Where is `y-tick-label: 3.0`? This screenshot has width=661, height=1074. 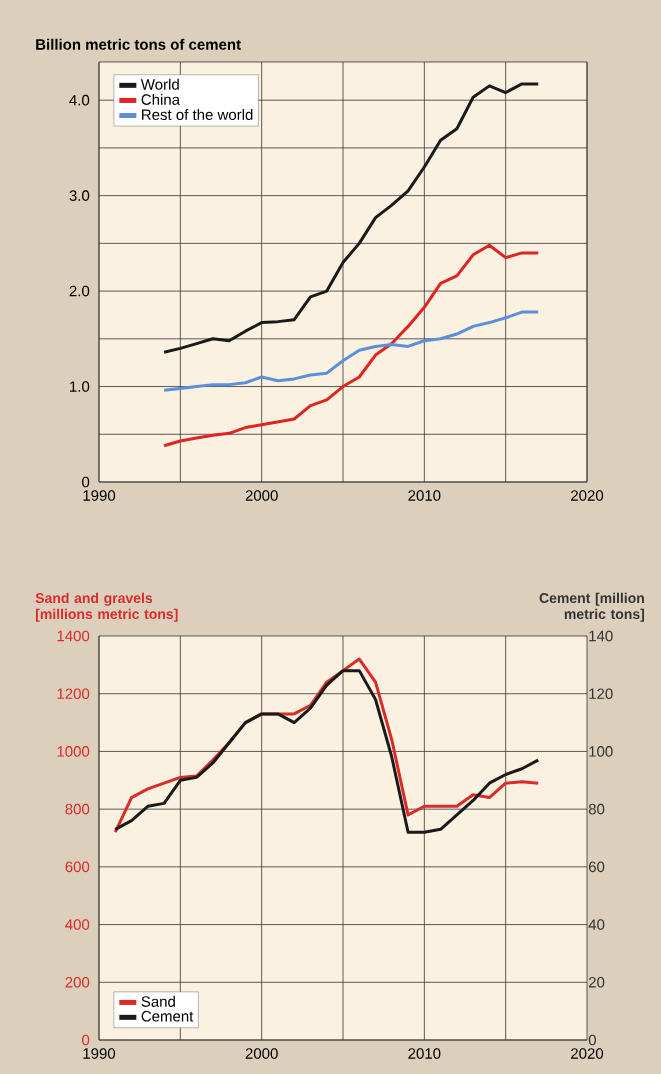 y-tick-label: 3.0 is located at coordinates (79, 195).